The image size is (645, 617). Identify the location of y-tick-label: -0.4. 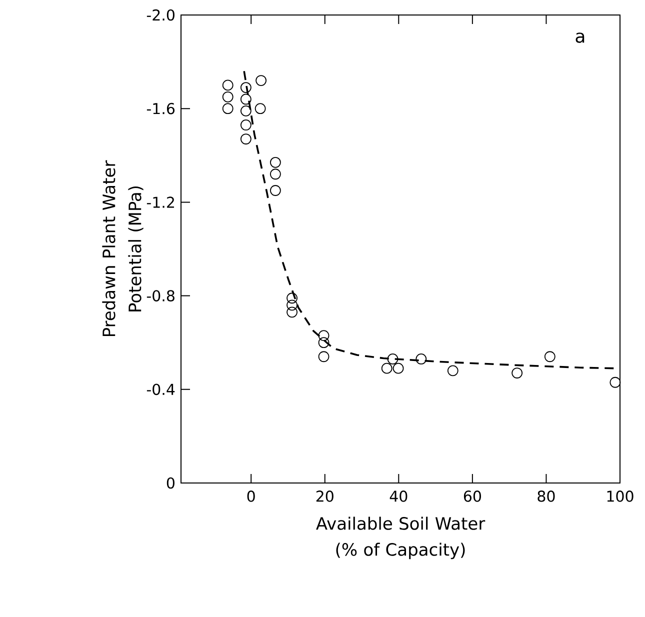
(160, 390).